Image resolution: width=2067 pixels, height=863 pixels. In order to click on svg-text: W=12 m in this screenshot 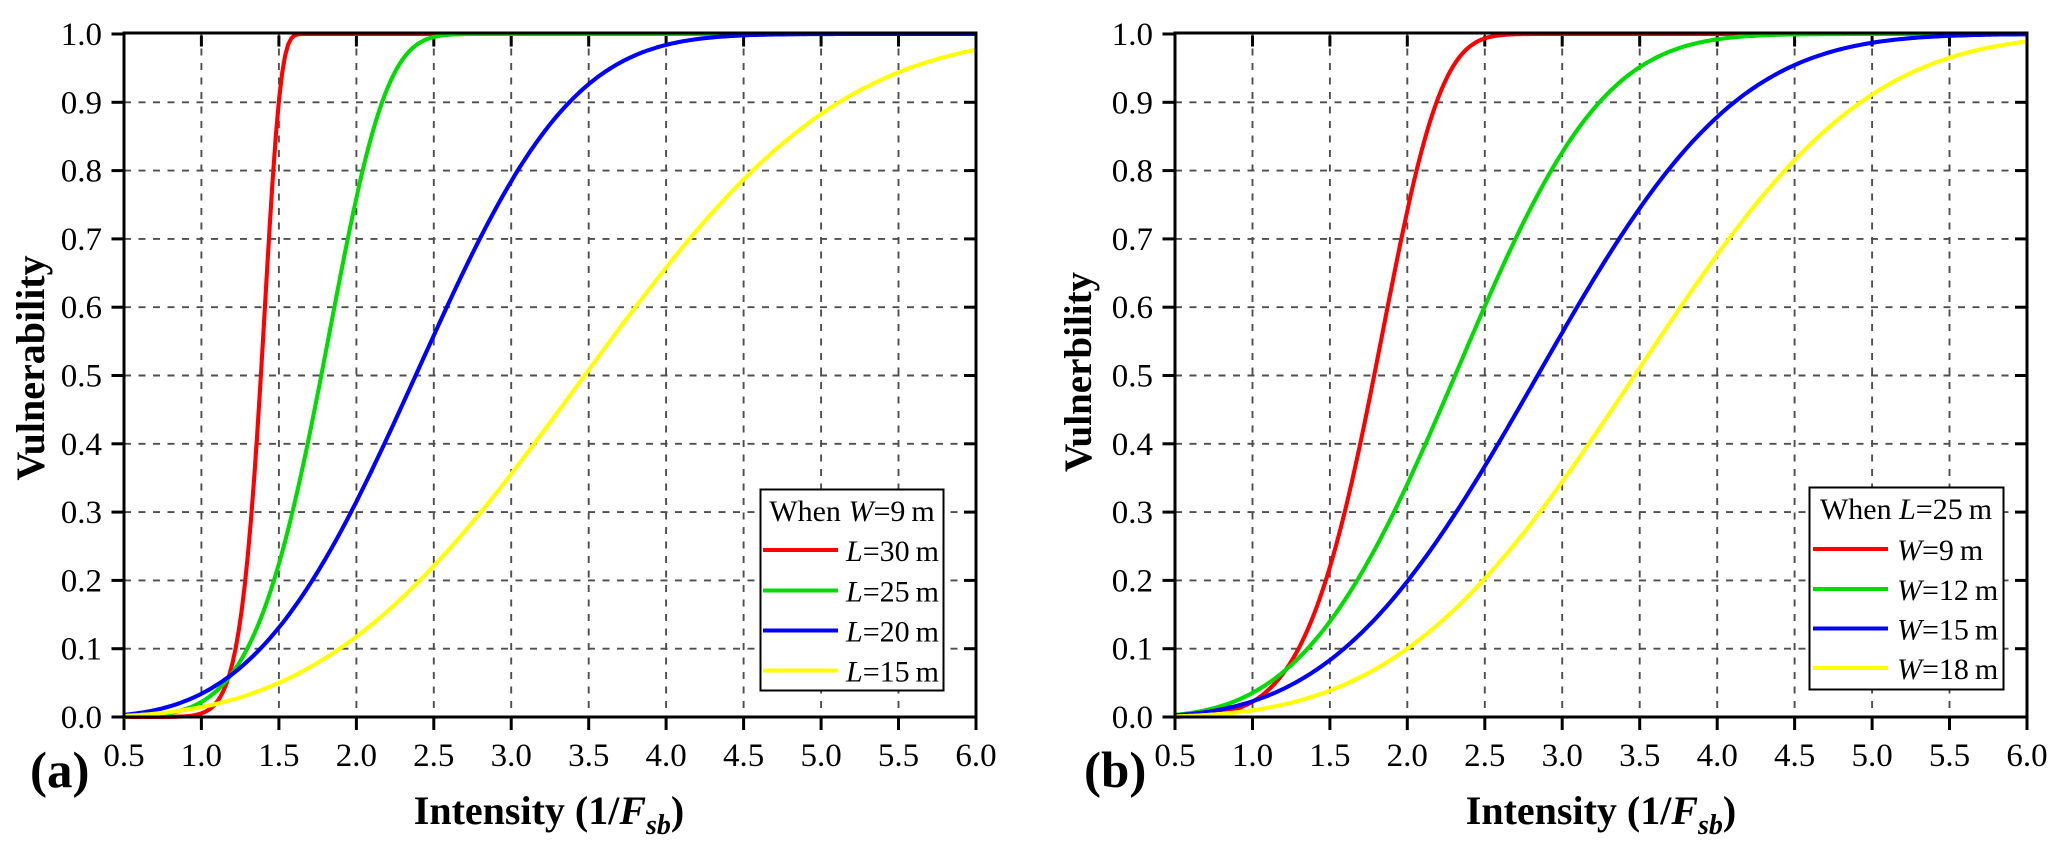, I will do `click(1947, 590)`.